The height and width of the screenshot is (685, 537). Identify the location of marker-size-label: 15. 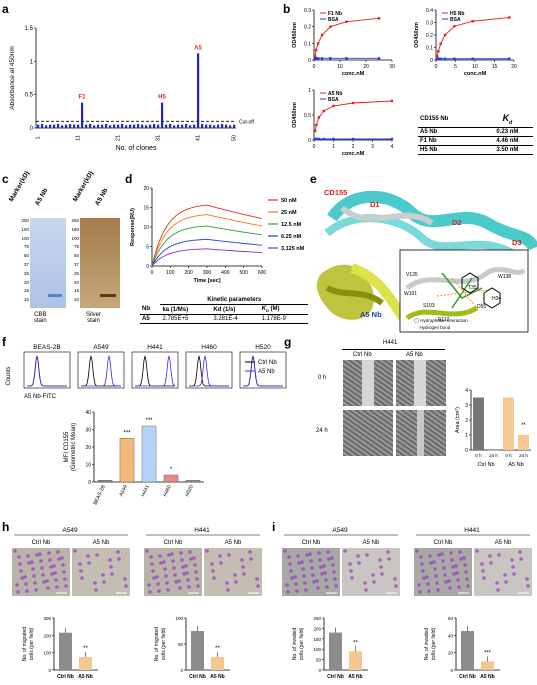
(76, 291).